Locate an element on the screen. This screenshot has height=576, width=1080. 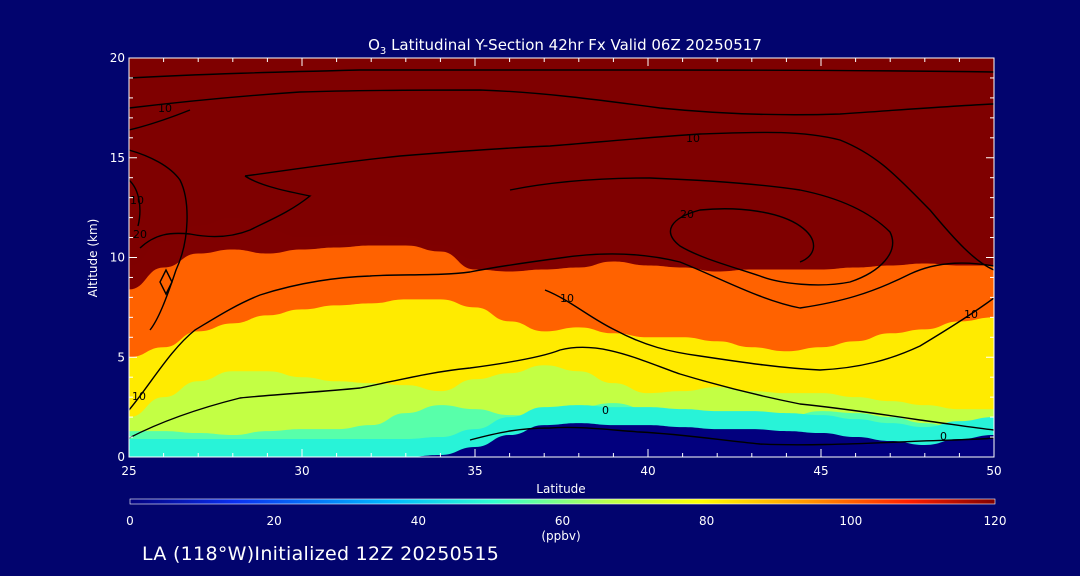
x-tick-label: 35 is located at coordinates (474, 471).